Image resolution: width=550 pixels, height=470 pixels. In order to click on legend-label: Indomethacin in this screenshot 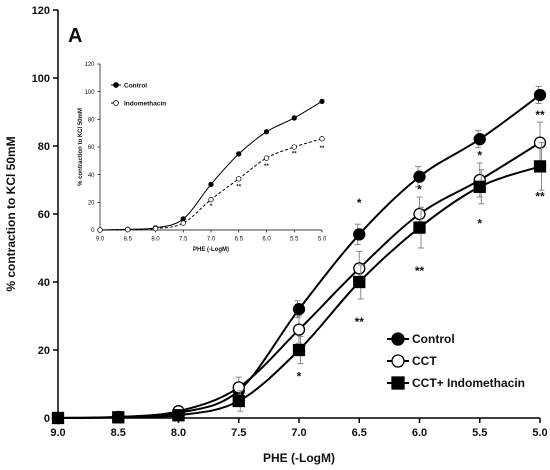, I will do `click(145, 103)`.